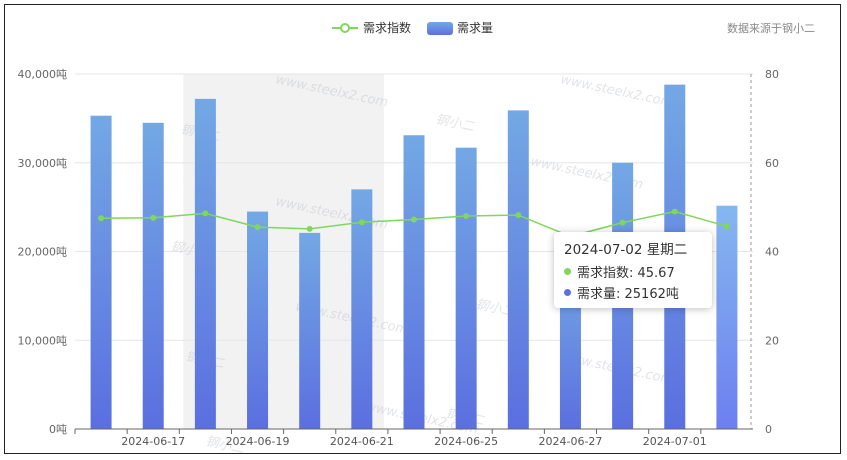  Describe the element at coordinates (362, 441) in the screenshot. I see `x-tick-label: 2024-06-21` at that location.